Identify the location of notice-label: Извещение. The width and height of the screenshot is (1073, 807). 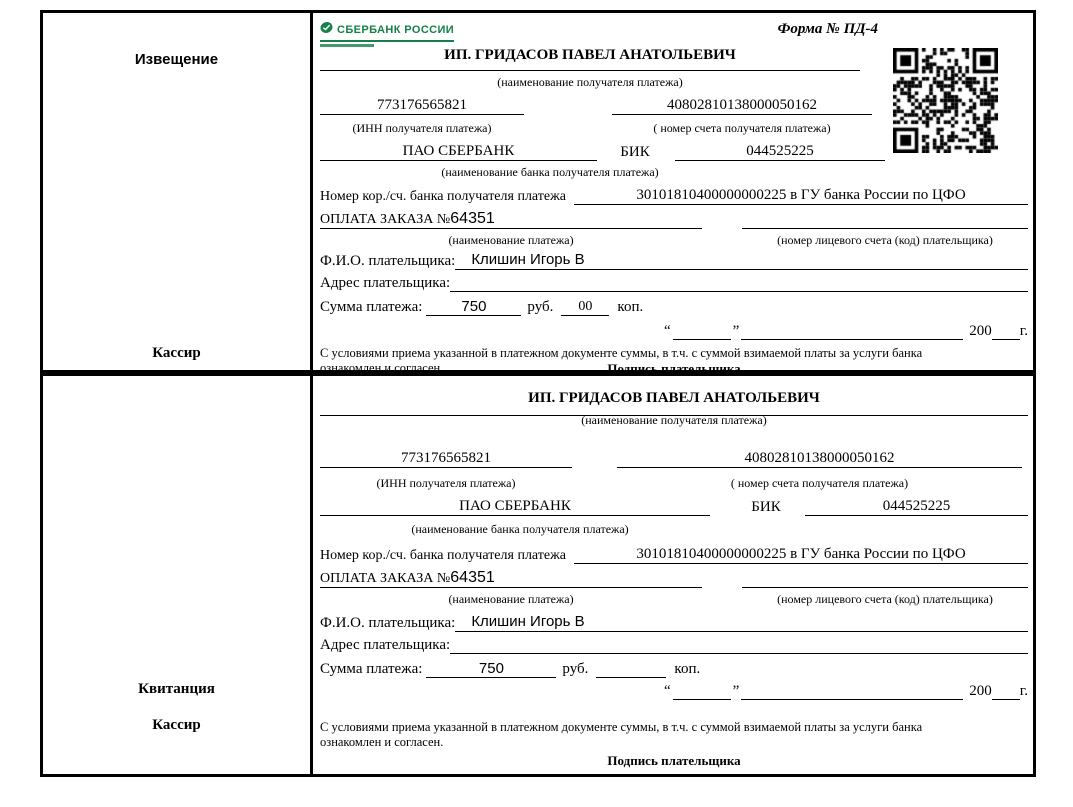
(176, 59).